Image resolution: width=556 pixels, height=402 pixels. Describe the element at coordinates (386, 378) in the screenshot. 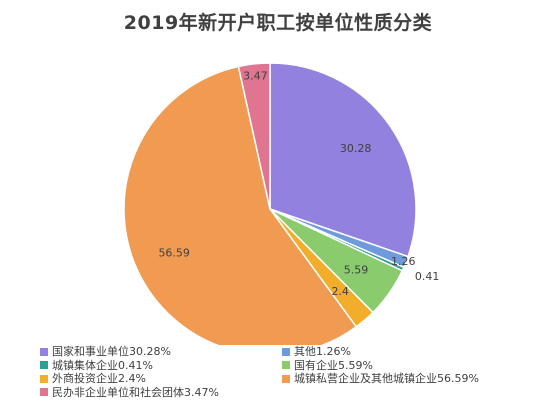

I see `legend-label: 城镇私营企业及其他城镇企业56.59%` at that location.